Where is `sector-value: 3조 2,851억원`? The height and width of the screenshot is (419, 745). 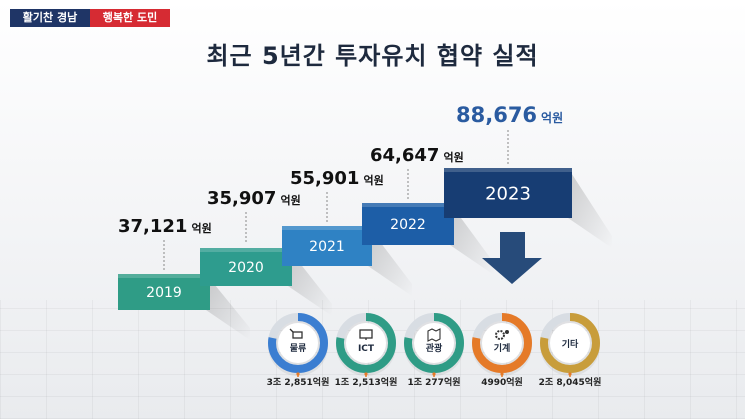
sector-value: 3조 2,851억원 is located at coordinates (298, 382).